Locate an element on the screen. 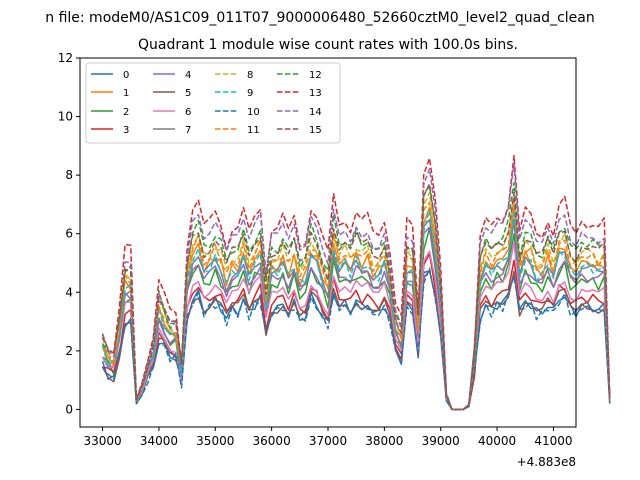 The height and width of the screenshot is (480, 640). y-tick-label: 8 is located at coordinates (69, 175).